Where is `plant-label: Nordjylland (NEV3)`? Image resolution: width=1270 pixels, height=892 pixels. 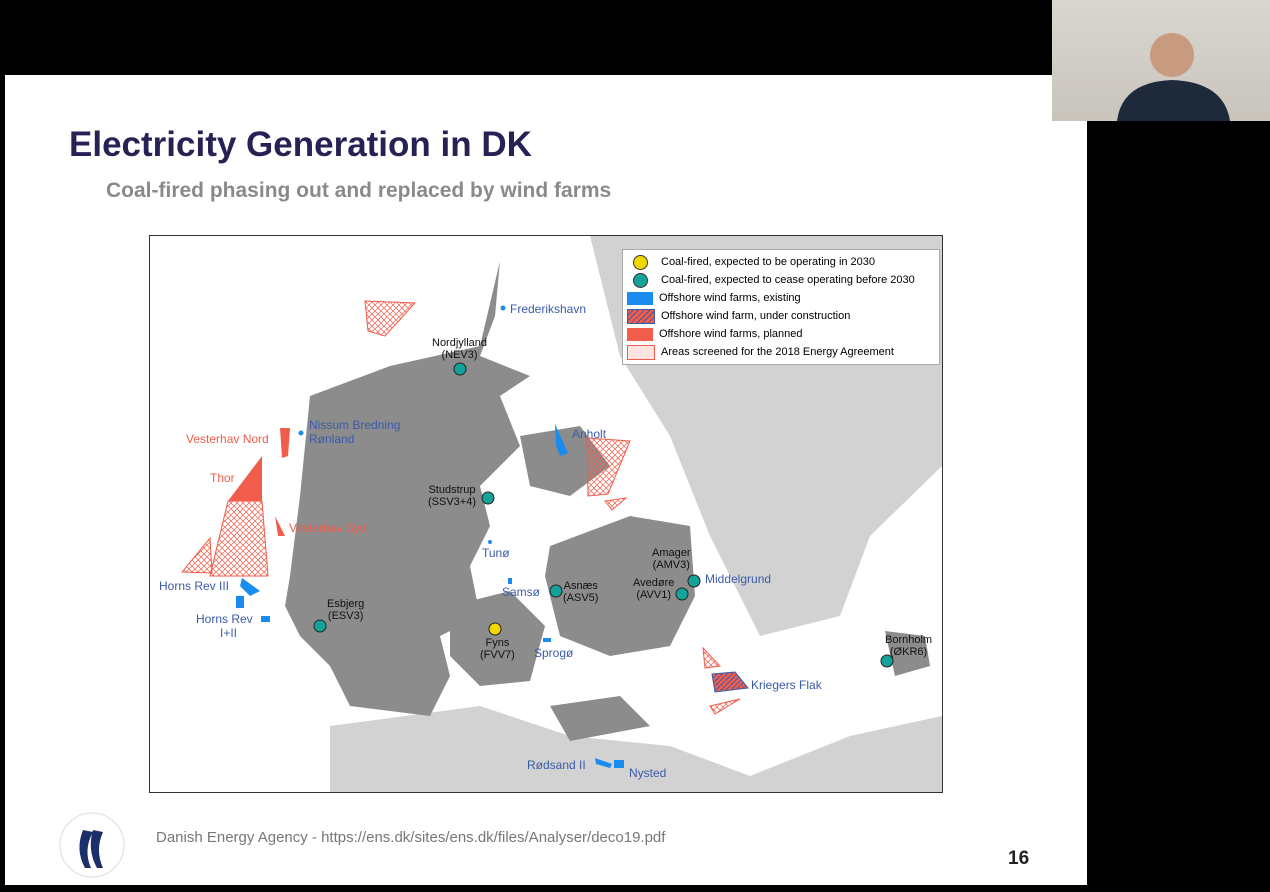 plant-label: Nordjylland (NEV3) is located at coordinates (460, 349).